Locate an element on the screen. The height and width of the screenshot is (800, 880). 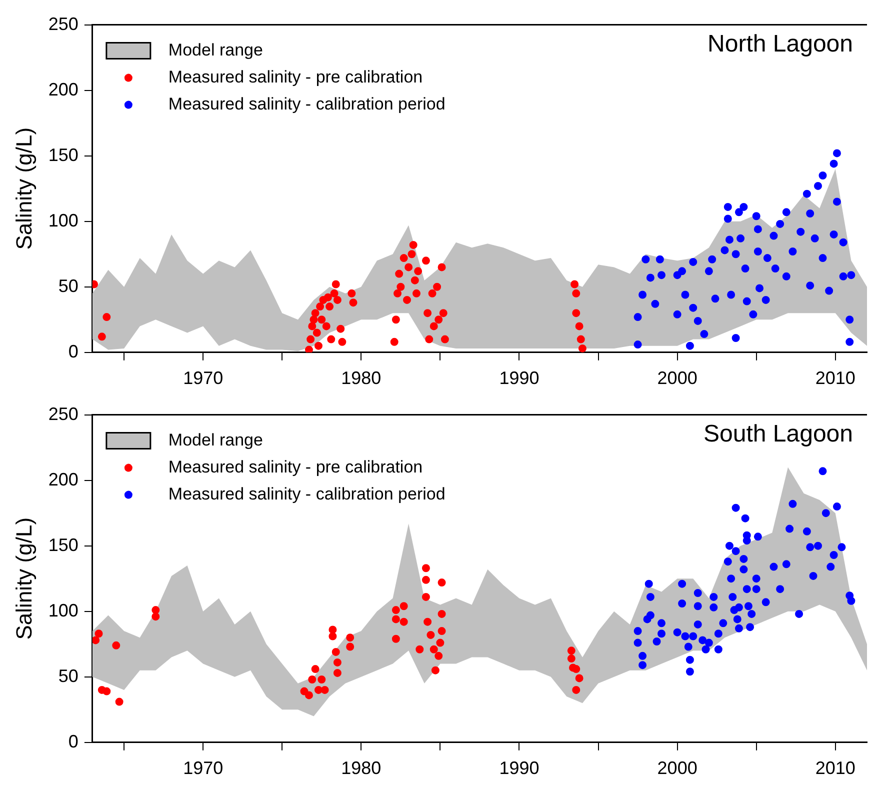
x-tick-label: 2000 is located at coordinates (677, 768).